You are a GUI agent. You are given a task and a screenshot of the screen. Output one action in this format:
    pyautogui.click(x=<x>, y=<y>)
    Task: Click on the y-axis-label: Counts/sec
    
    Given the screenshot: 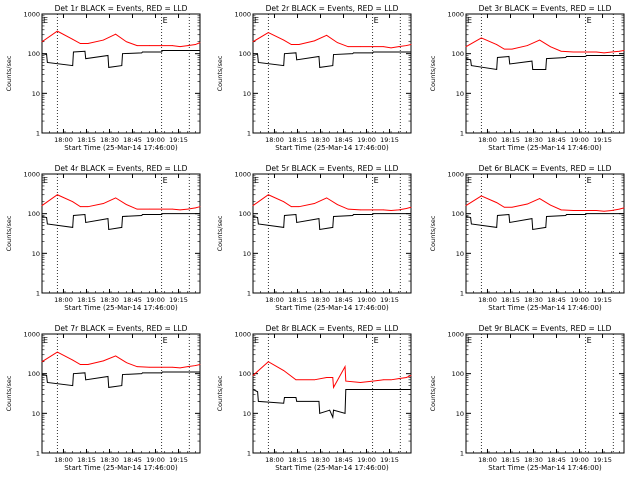 What is the action you would take?
    pyautogui.click(x=220, y=73)
    